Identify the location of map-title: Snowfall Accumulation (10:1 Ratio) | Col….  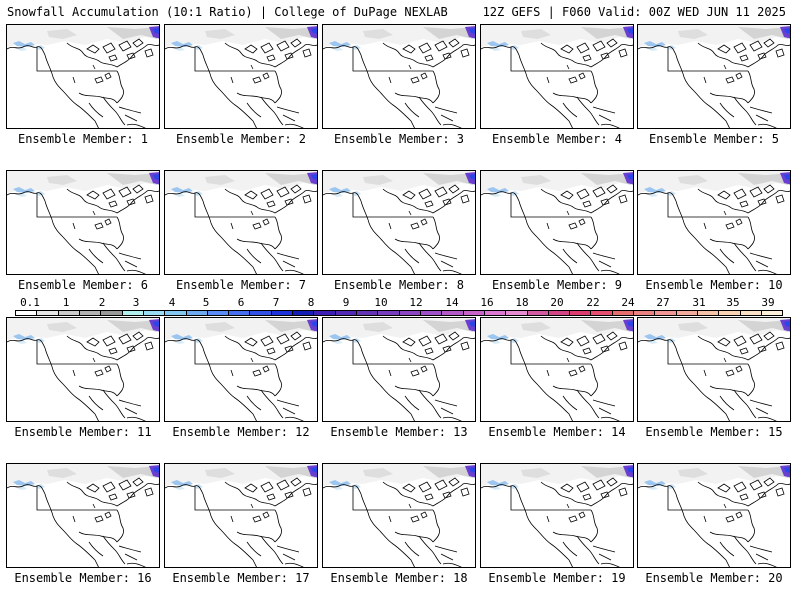
(227, 12).